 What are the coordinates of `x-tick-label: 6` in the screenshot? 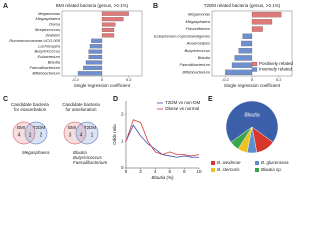 It's located at (170, 171).